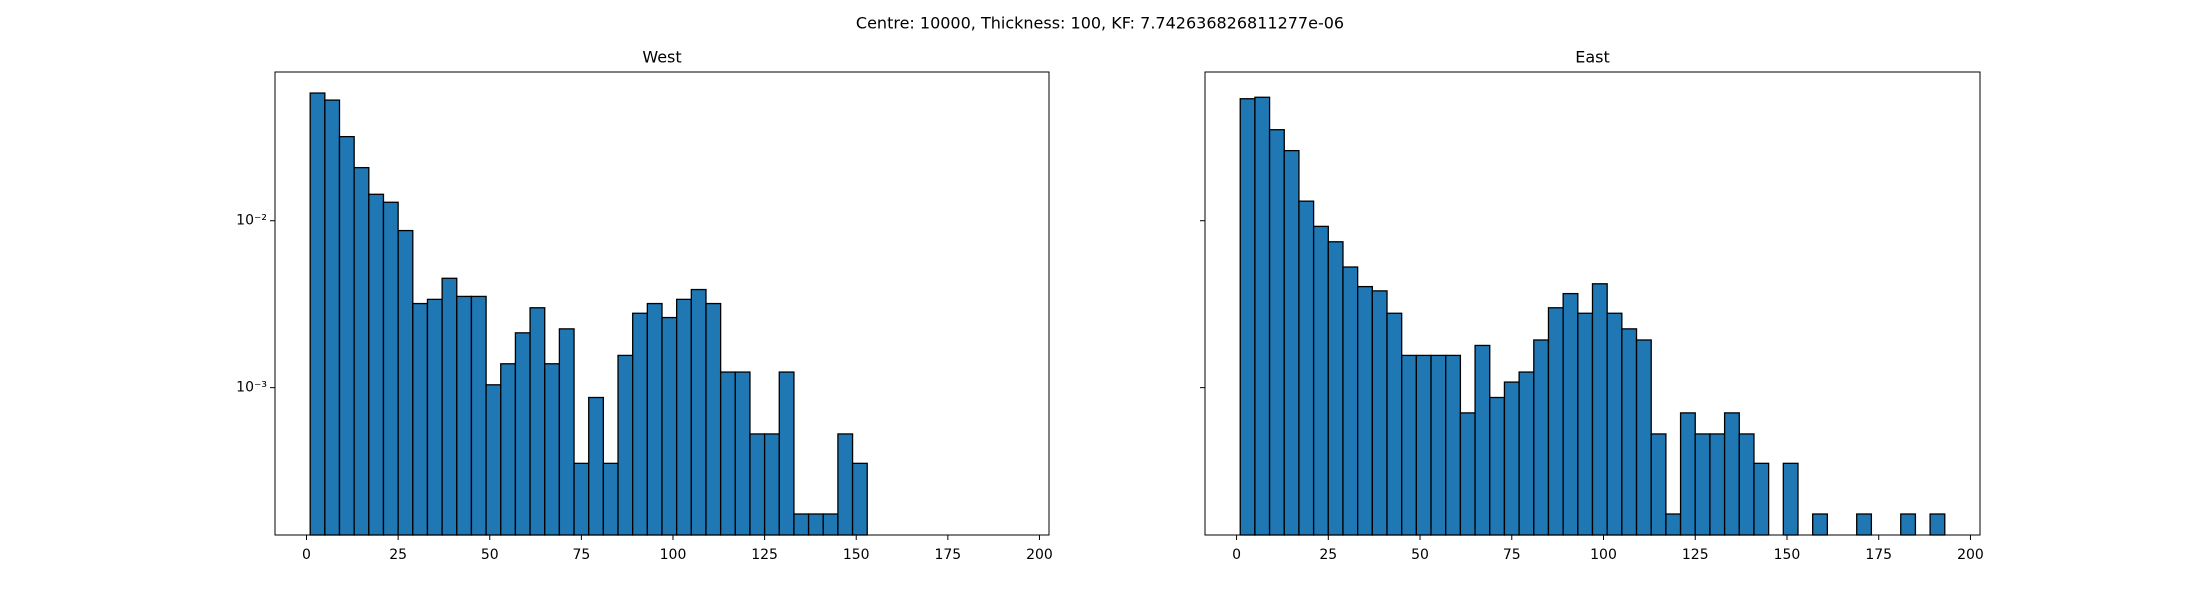 The image size is (2200, 600). Describe the element at coordinates (251, 388) in the screenshot. I see `y-tick-label: 10⁻³` at that location.